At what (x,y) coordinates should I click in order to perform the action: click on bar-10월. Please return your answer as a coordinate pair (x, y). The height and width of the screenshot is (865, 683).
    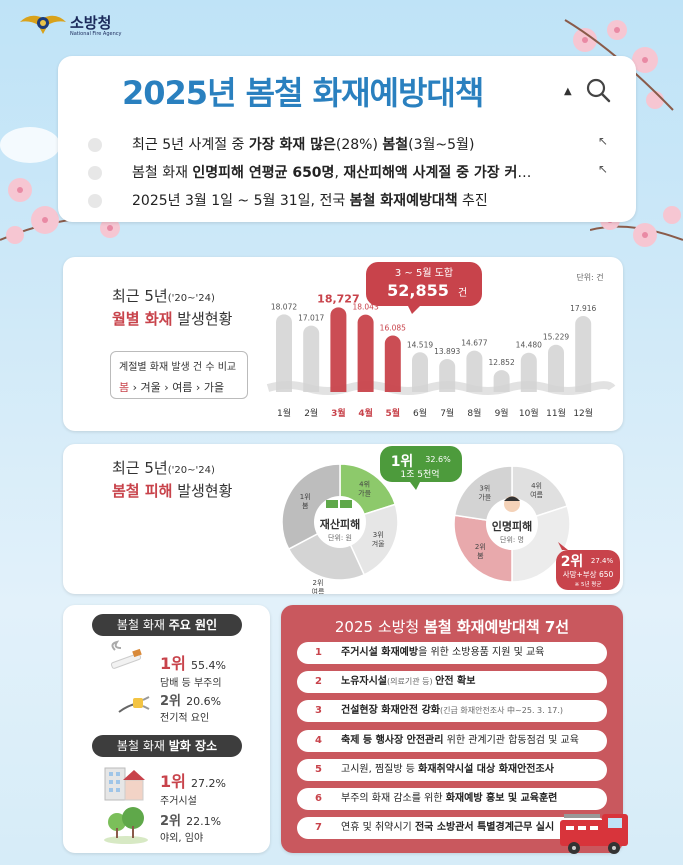
    Looking at the image, I should click on (528, 372).